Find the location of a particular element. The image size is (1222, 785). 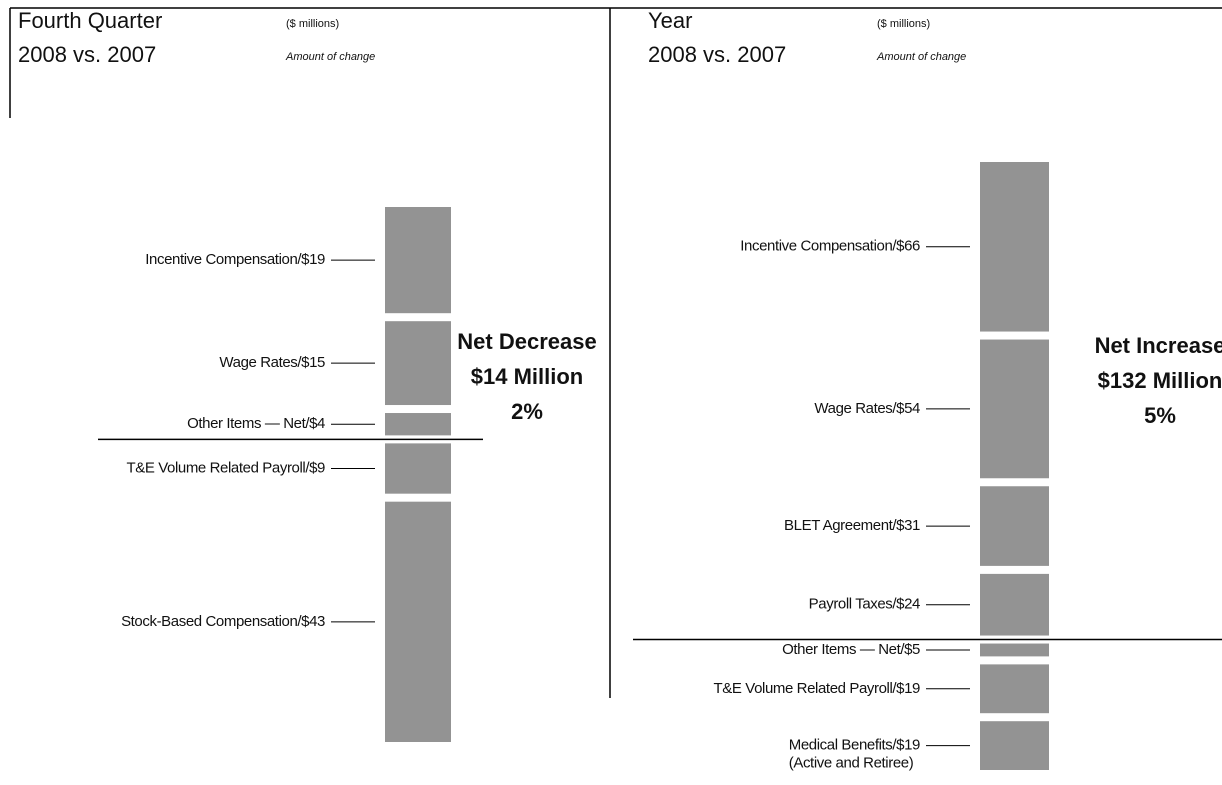

segment-label: Wage Rates/$15 is located at coordinates (272, 362).